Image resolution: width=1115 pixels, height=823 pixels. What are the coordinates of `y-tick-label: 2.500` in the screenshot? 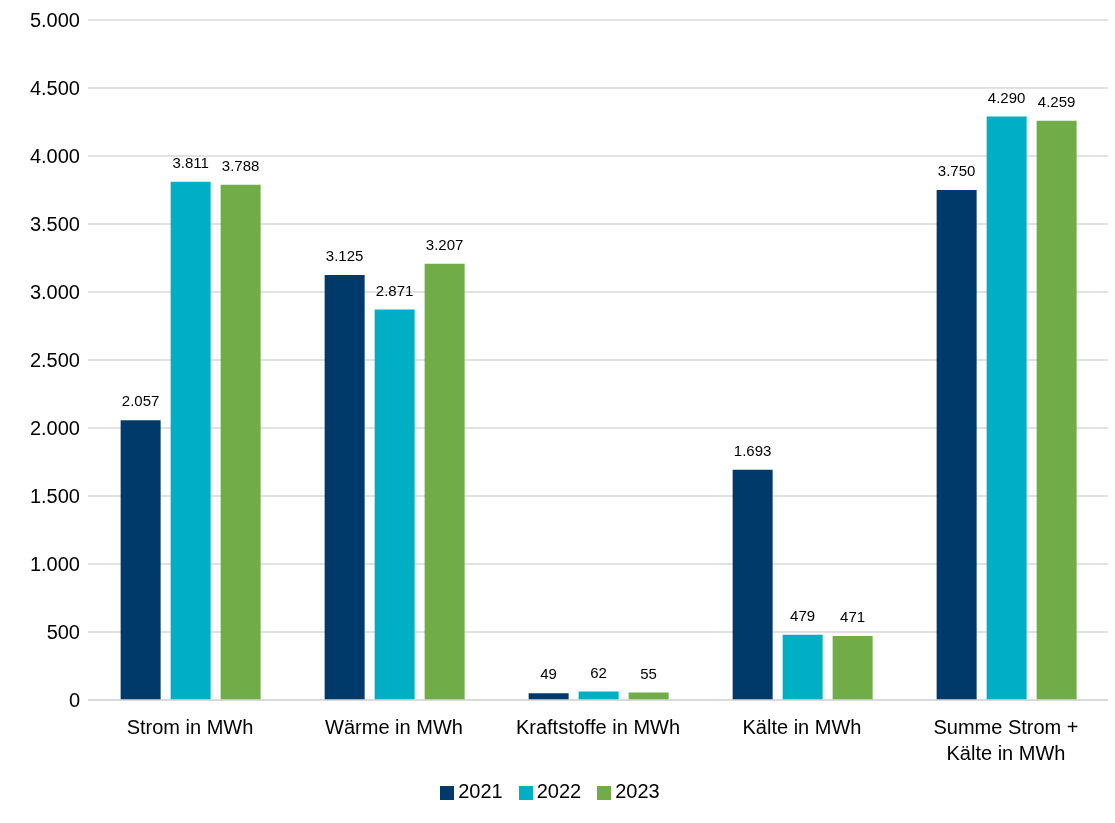 It's located at (54, 360).